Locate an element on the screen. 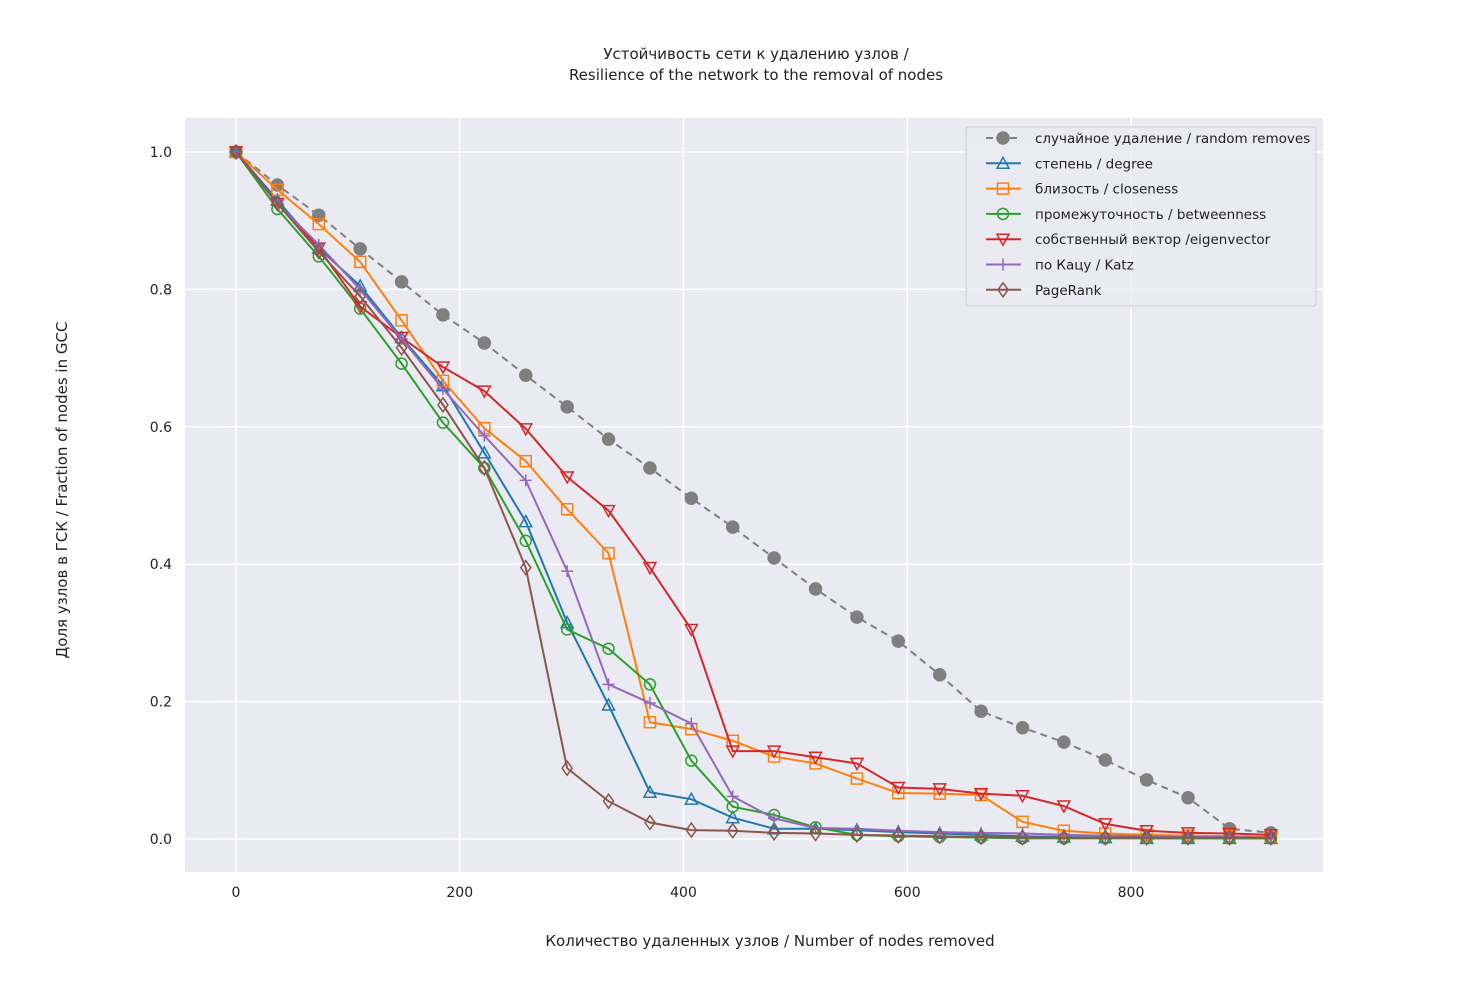 This screenshot has height=985, width=1471. y-tick-label: 0.6 is located at coordinates (161, 428).